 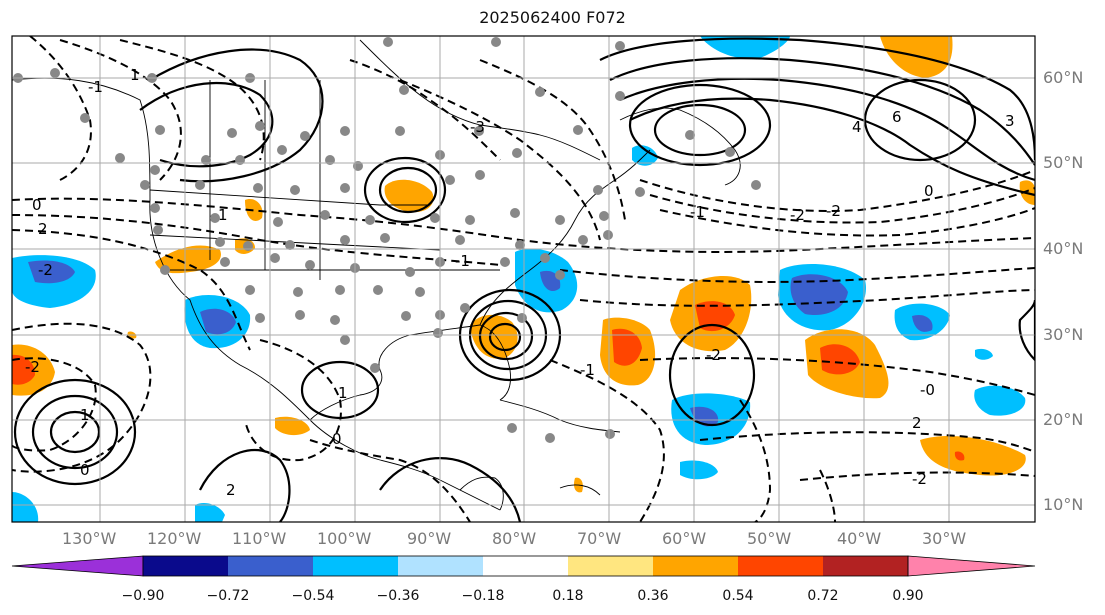 I want to click on lat-label: 60°N, so click(x=1063, y=77).